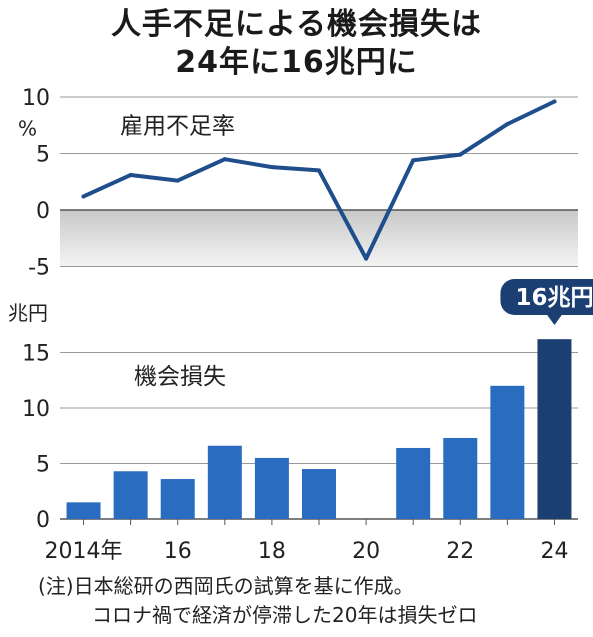 The width and height of the screenshot is (593, 637). What do you see at coordinates (84, 551) in the screenshot?
I see `x-tick-label: 2014年` at bounding box center [84, 551].